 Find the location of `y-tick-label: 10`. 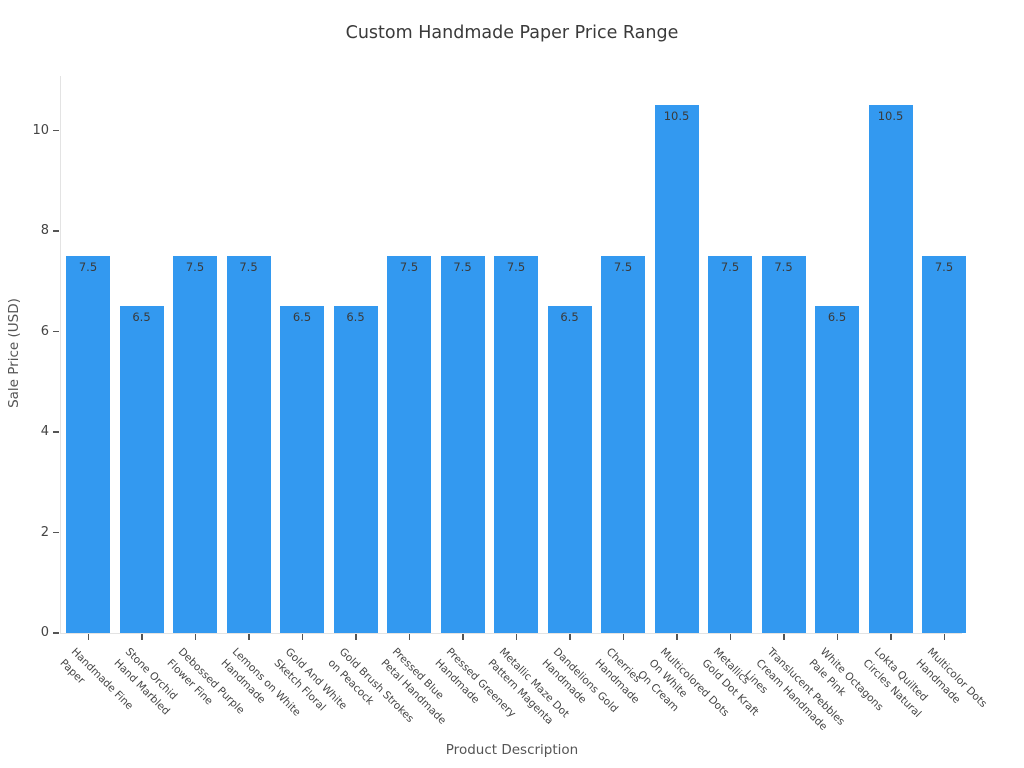

y-tick-label: 10 is located at coordinates (40, 130).